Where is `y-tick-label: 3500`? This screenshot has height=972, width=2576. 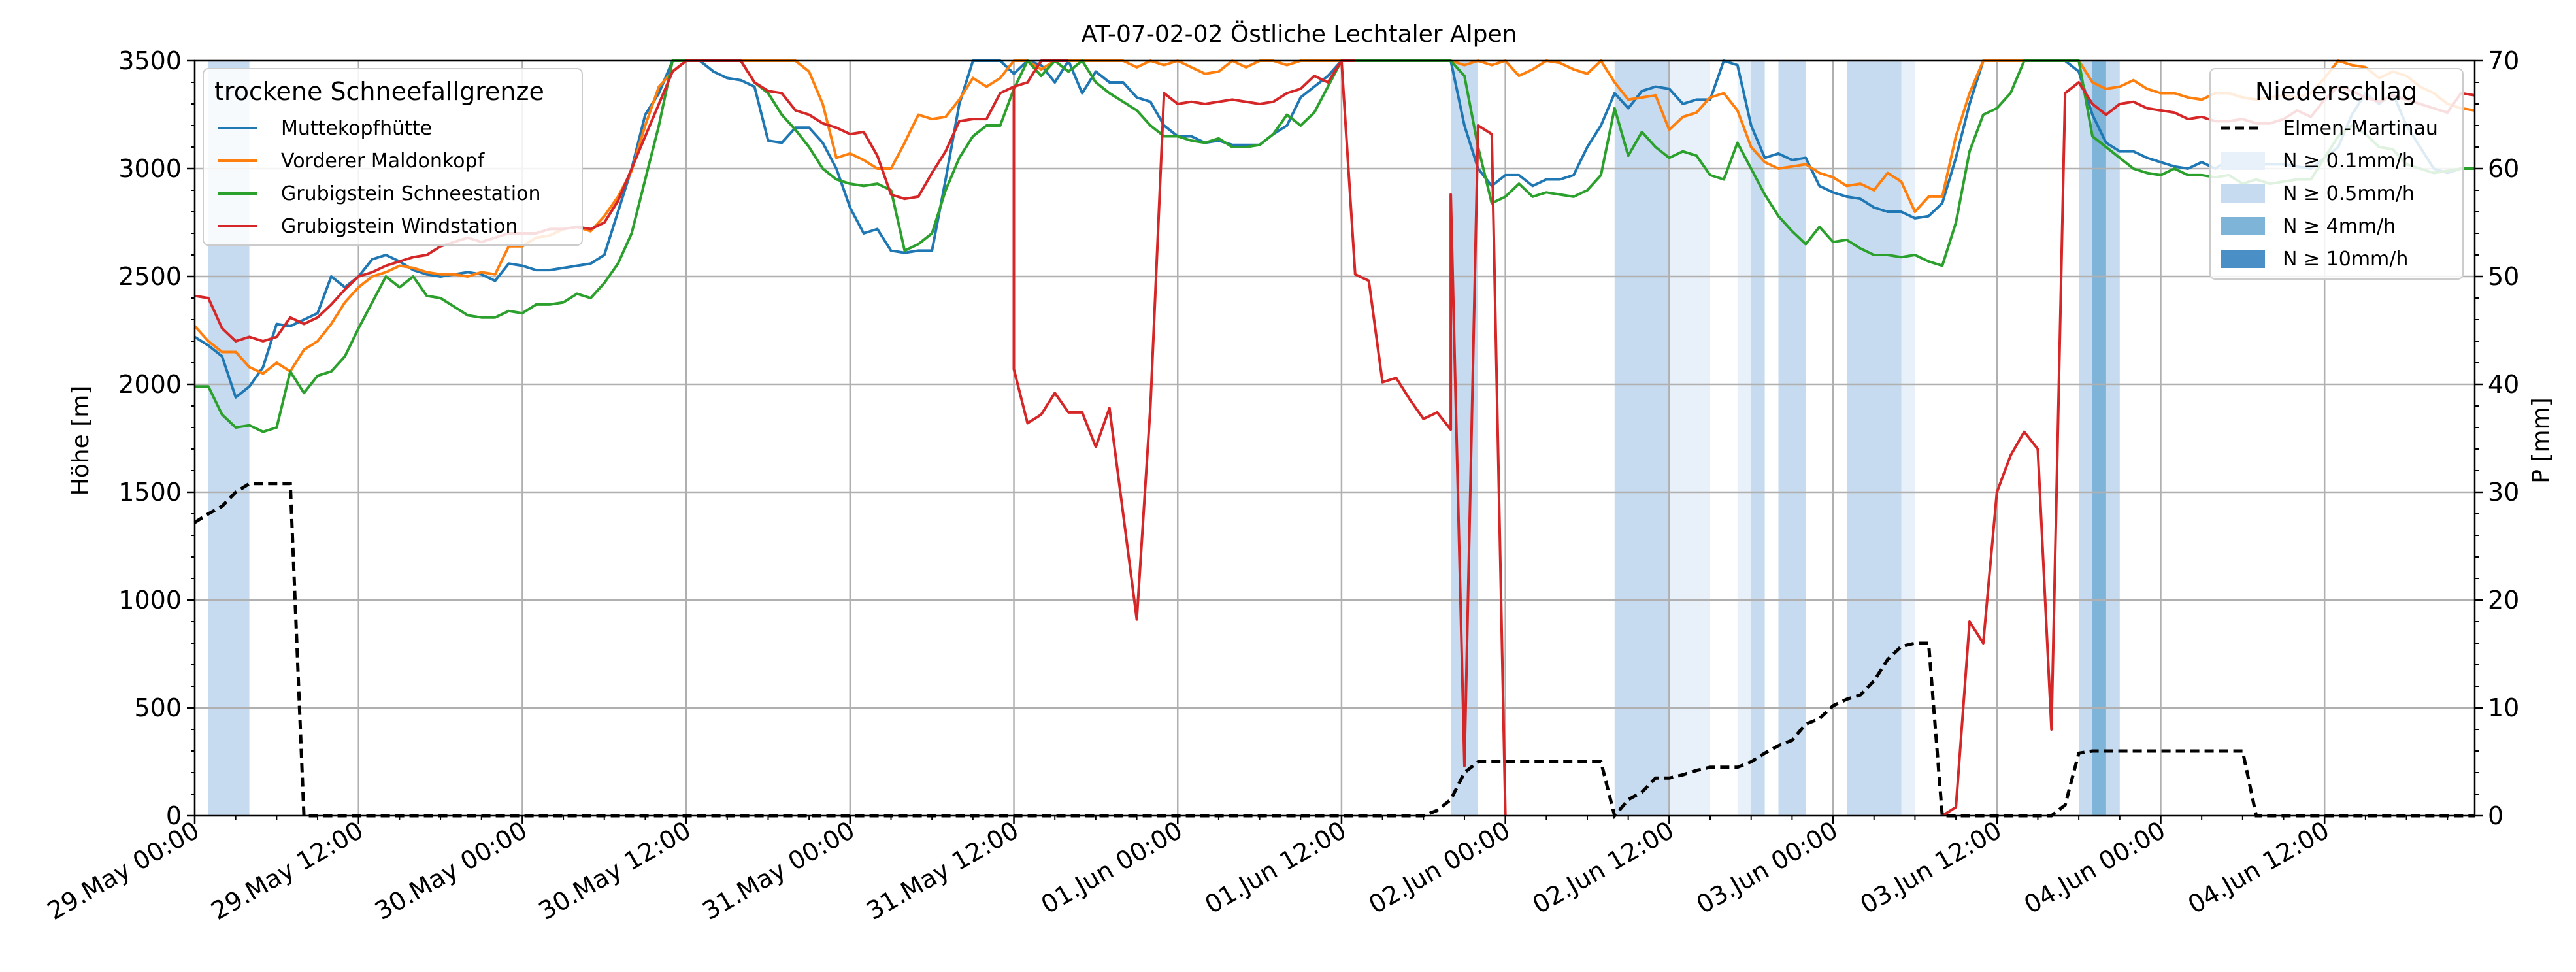 y-tick-label: 3500 is located at coordinates (150, 61).